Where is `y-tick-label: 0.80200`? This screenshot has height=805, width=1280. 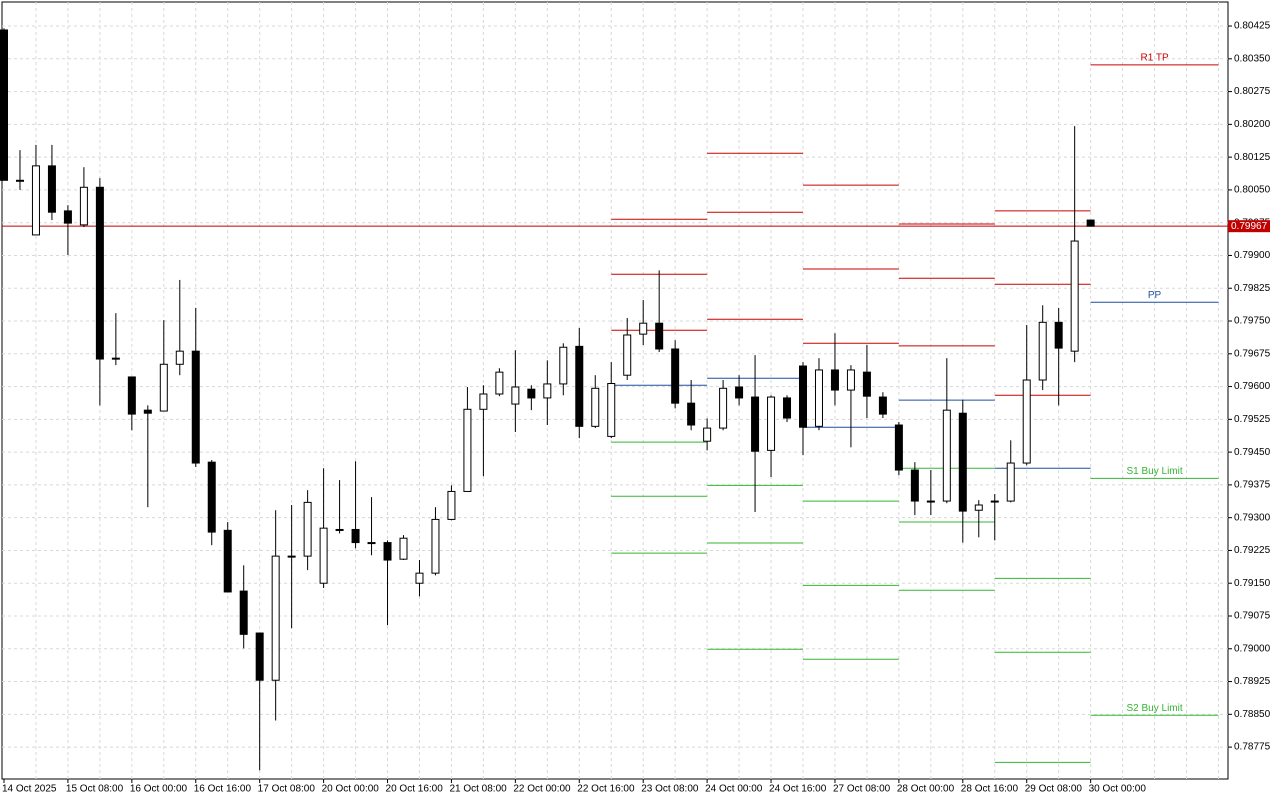
y-tick-label: 0.80200 is located at coordinates (1252, 124).